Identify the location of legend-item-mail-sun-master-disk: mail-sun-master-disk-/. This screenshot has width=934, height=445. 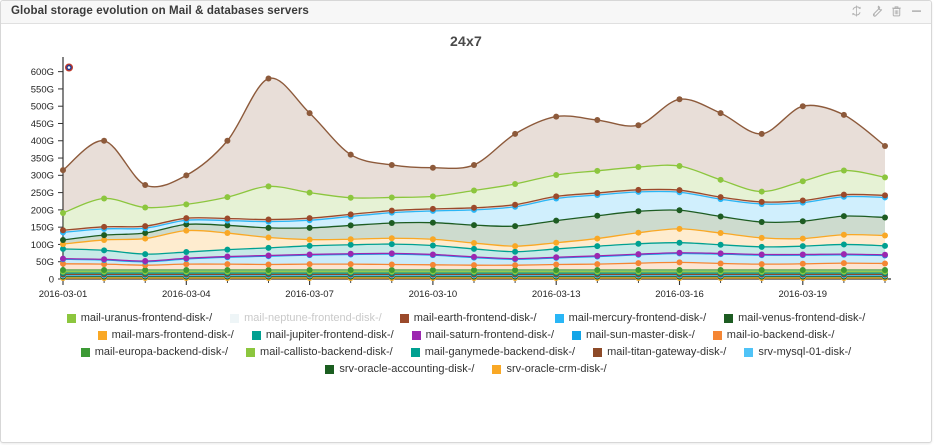
(633, 335).